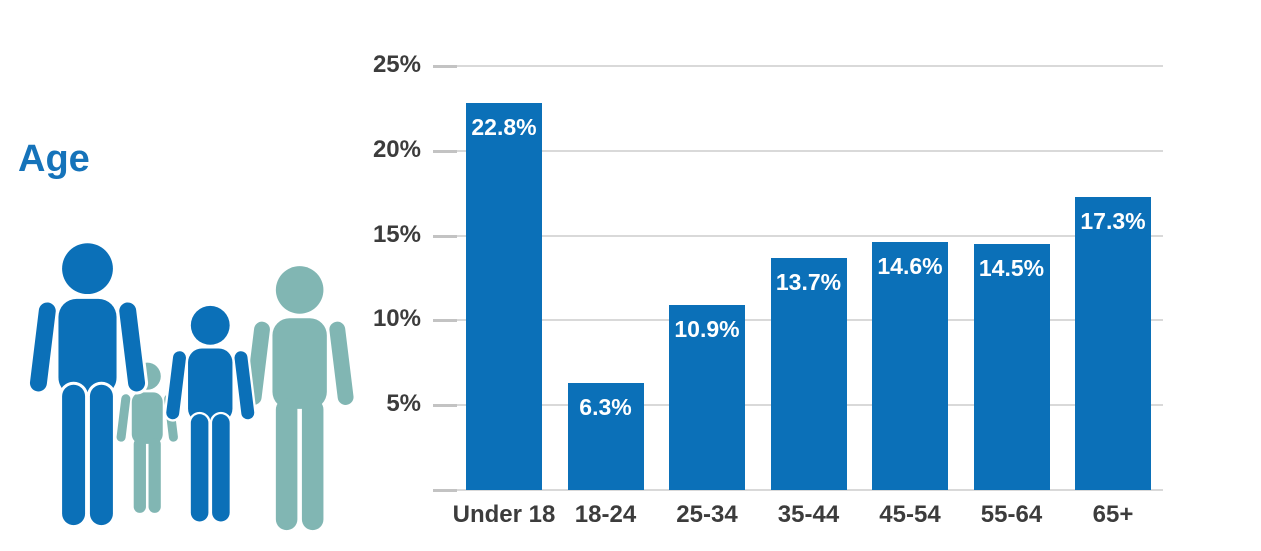 The width and height of the screenshot is (1261, 551). I want to click on y-axis-label-25%: 25%, so click(396, 64).